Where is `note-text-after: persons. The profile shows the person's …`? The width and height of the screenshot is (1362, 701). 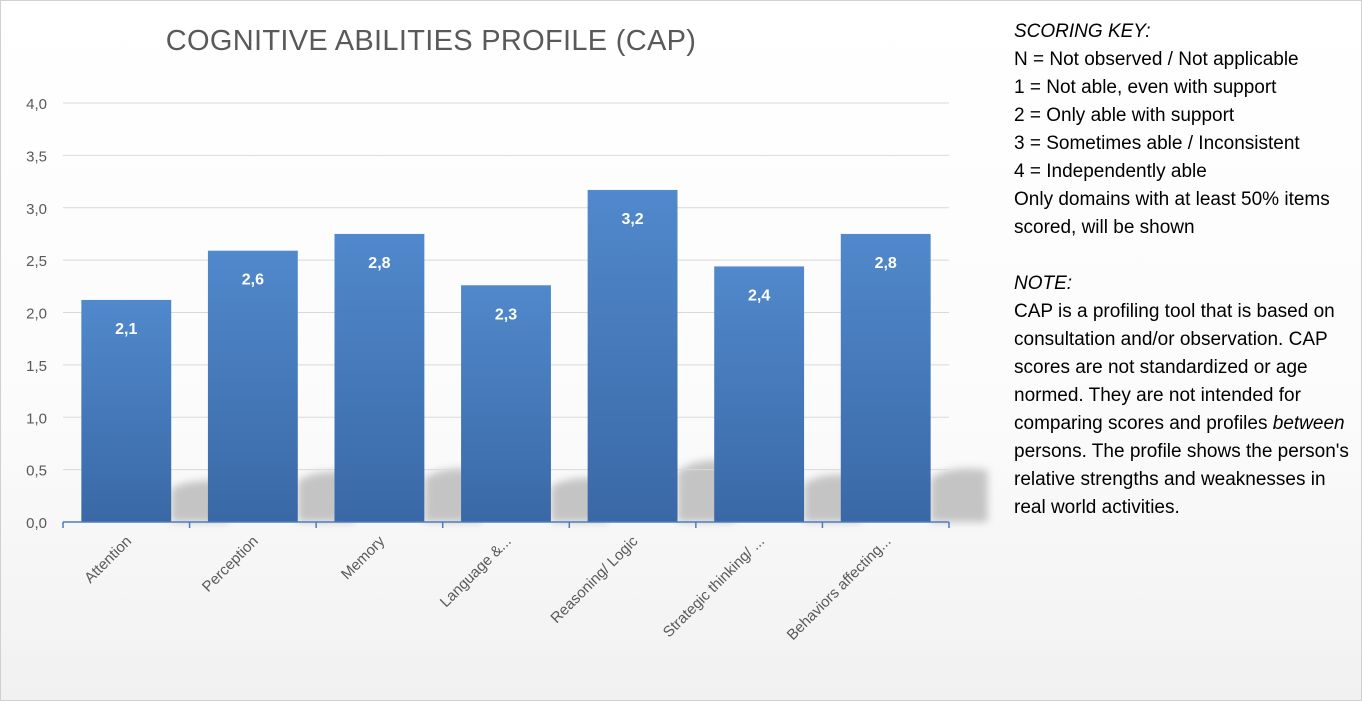 note-text-after: persons. The profile shows the person's … is located at coordinates (1181, 479).